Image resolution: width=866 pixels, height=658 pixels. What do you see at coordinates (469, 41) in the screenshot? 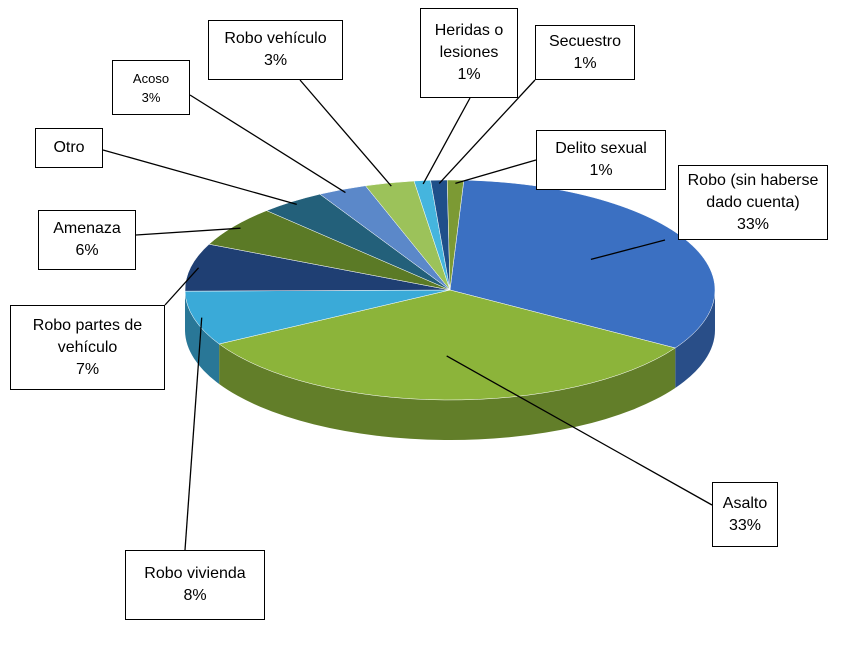
I see `label-name: Heridas o lesiones` at bounding box center [469, 41].